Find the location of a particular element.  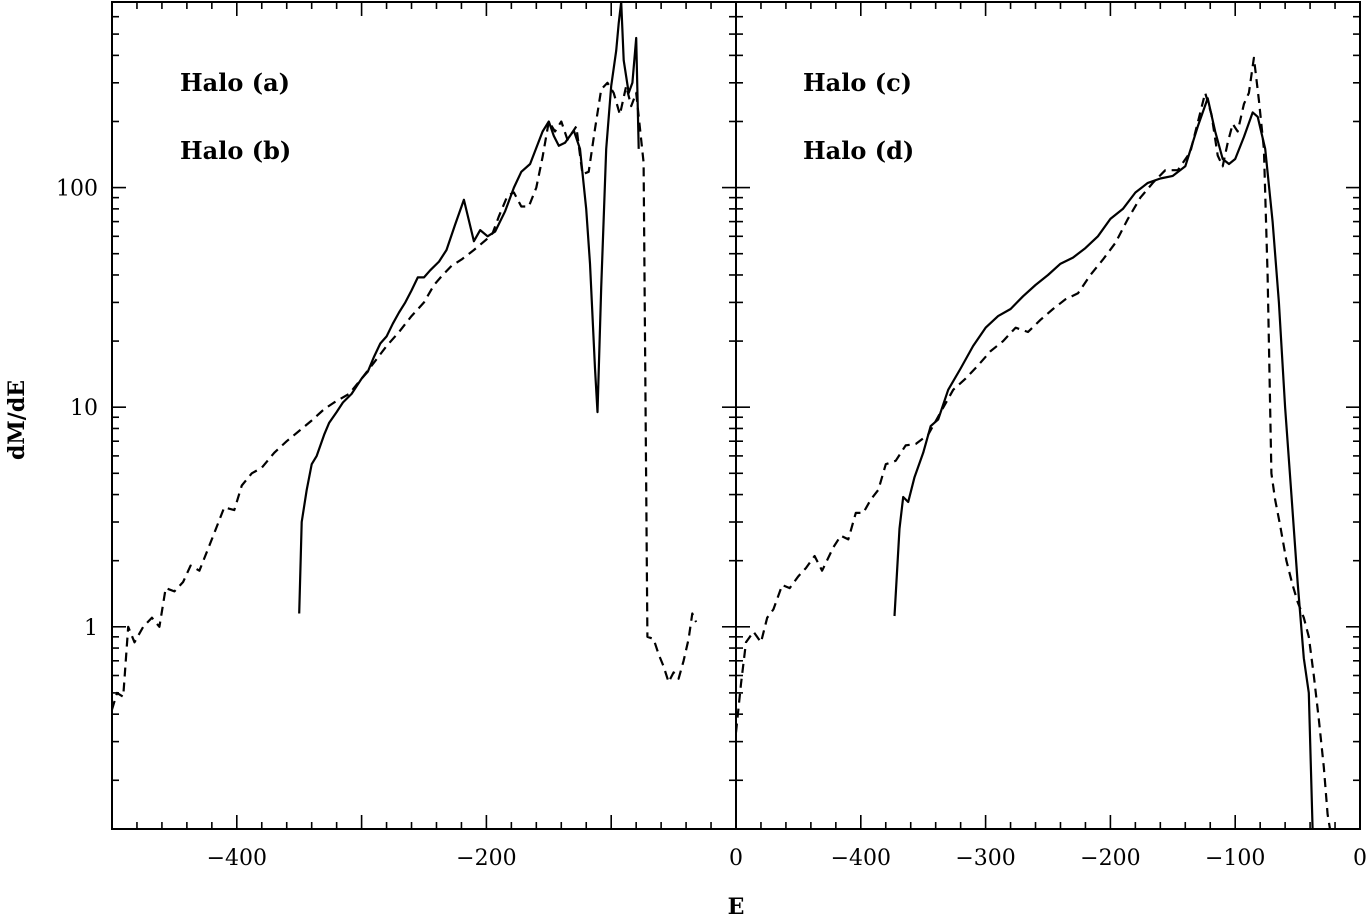

y-tick-label: 1 is located at coordinates (91, 628).